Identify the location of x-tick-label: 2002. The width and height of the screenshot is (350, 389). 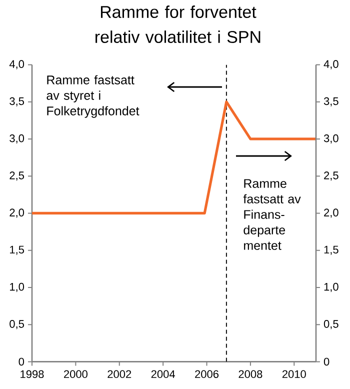
(120, 374).